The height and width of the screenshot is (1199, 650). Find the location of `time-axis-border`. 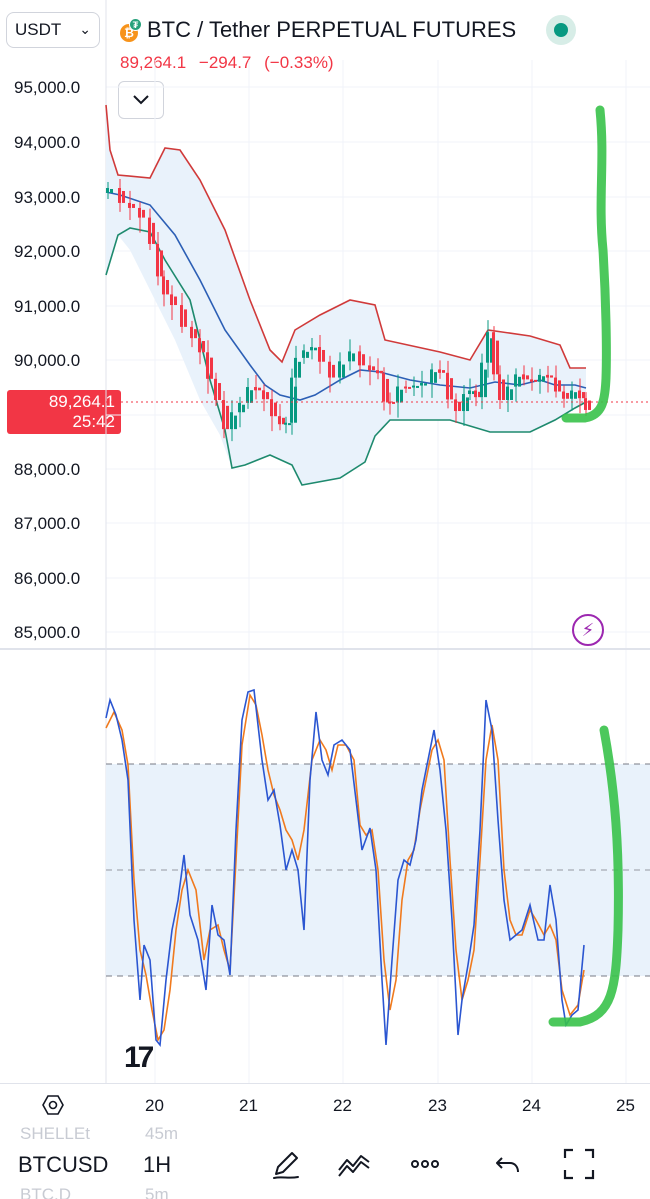

time-axis-border is located at coordinates (325, 1083).